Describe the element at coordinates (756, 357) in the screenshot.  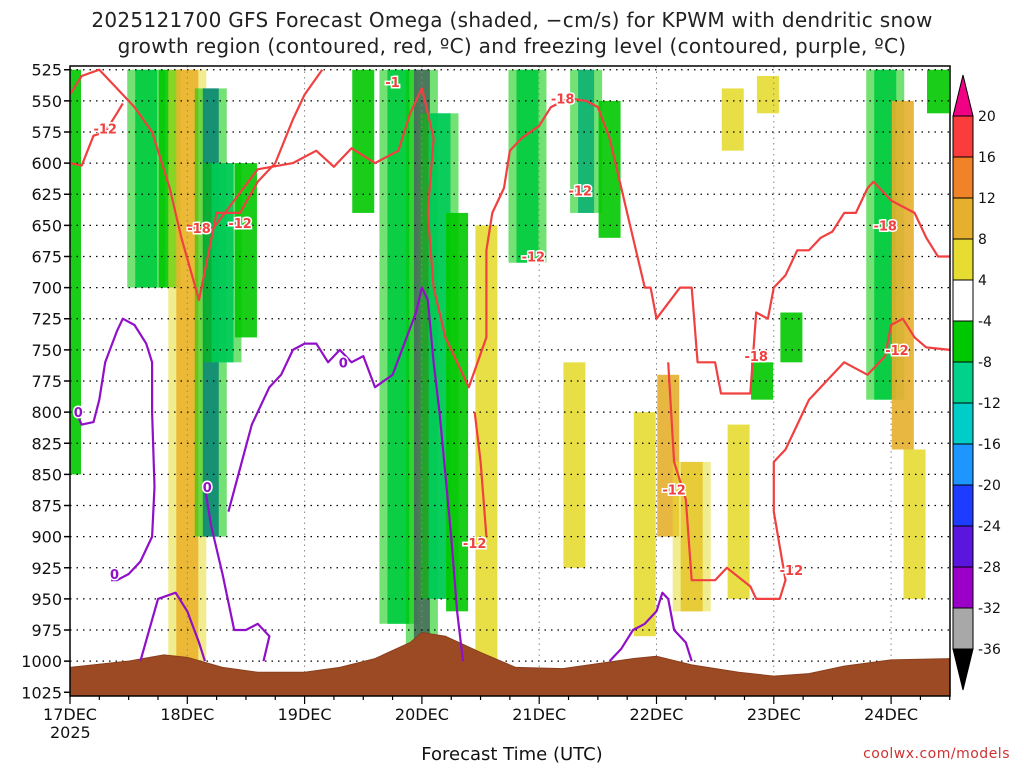
I see `contour-label-7: -18` at that location.